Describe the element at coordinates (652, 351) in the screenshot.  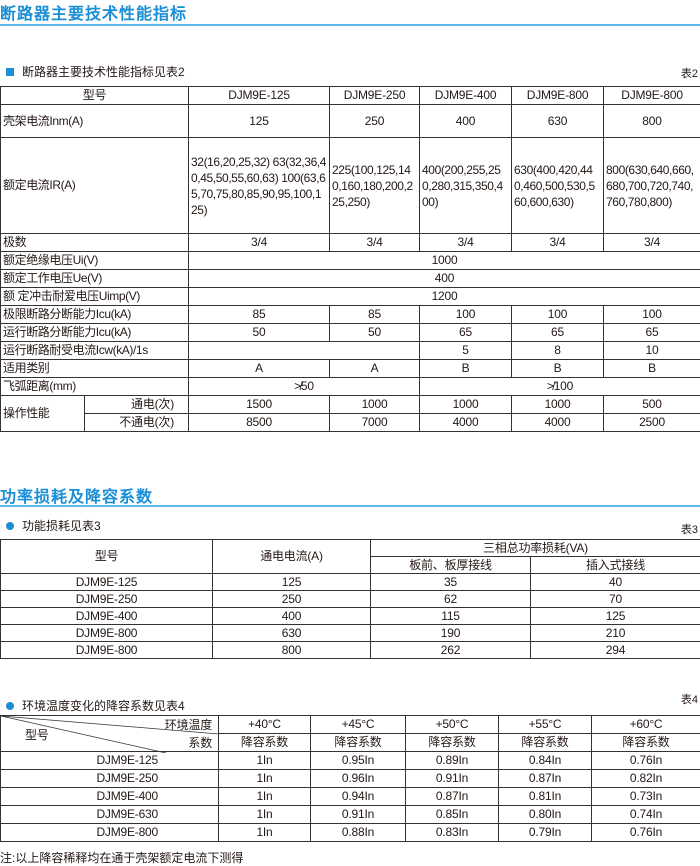
I see `cell: 10` at that location.